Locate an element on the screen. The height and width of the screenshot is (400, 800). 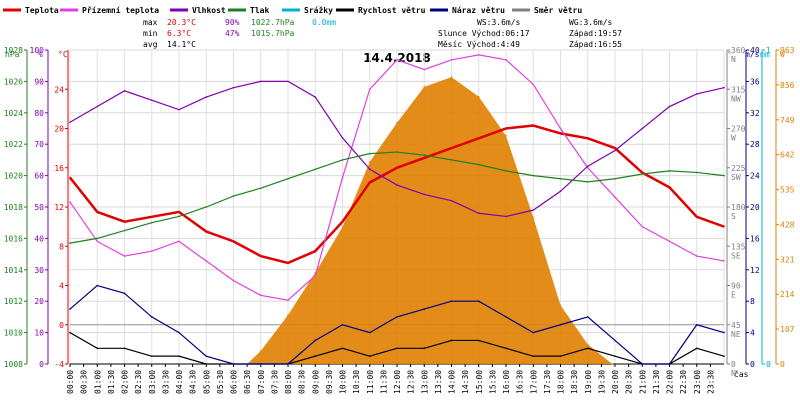
right-axis-tick-label: 535 is located at coordinates (787, 190).